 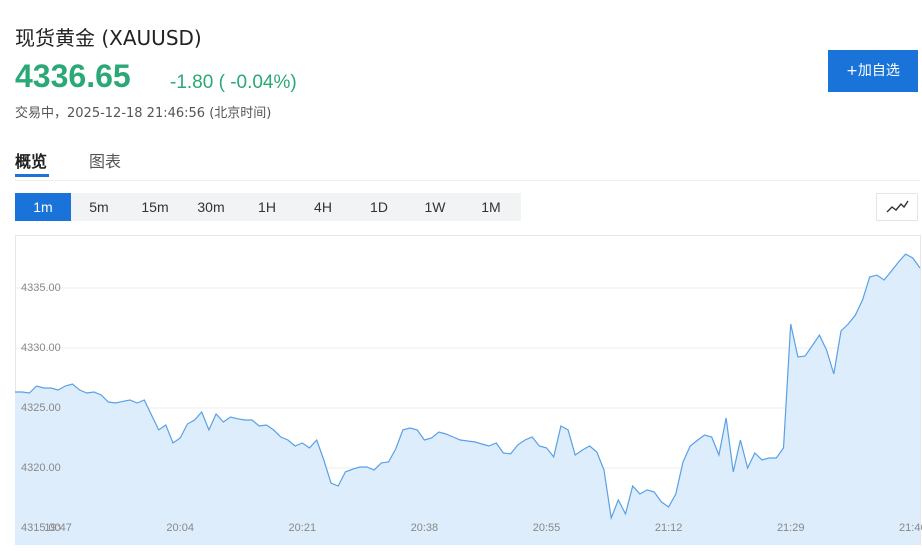 I want to click on chart-type-button, so click(x=897, y=207).